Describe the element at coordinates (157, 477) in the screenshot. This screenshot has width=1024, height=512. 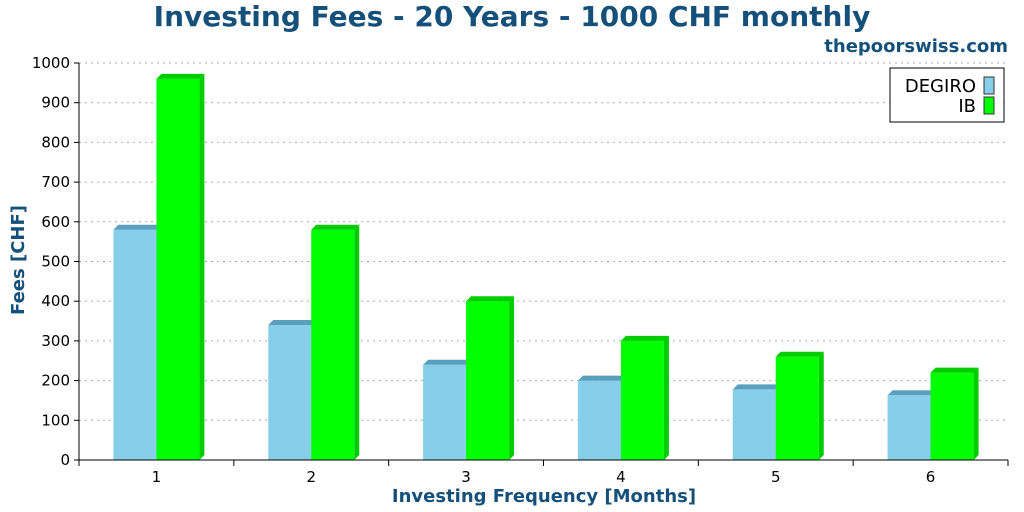
I see `x-tick-label: 1` at that location.